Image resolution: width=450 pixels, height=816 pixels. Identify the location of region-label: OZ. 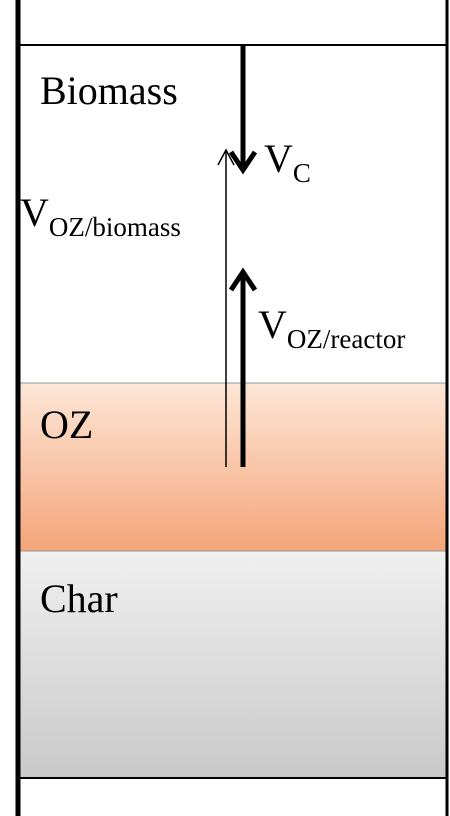
(66, 424).